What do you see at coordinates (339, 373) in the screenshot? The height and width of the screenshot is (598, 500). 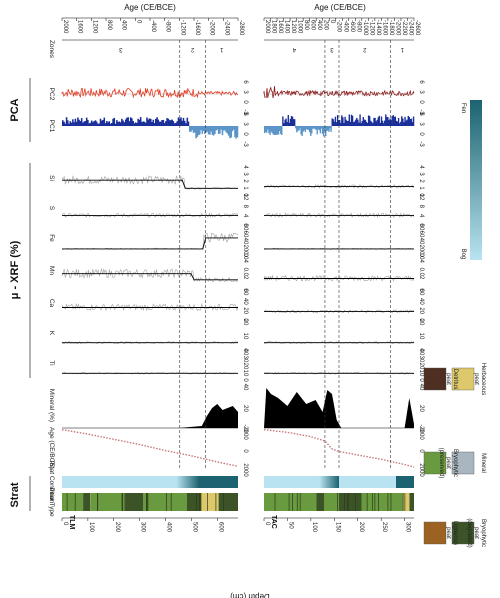 I see `xrf-ti-TAC` at bounding box center [339, 373].